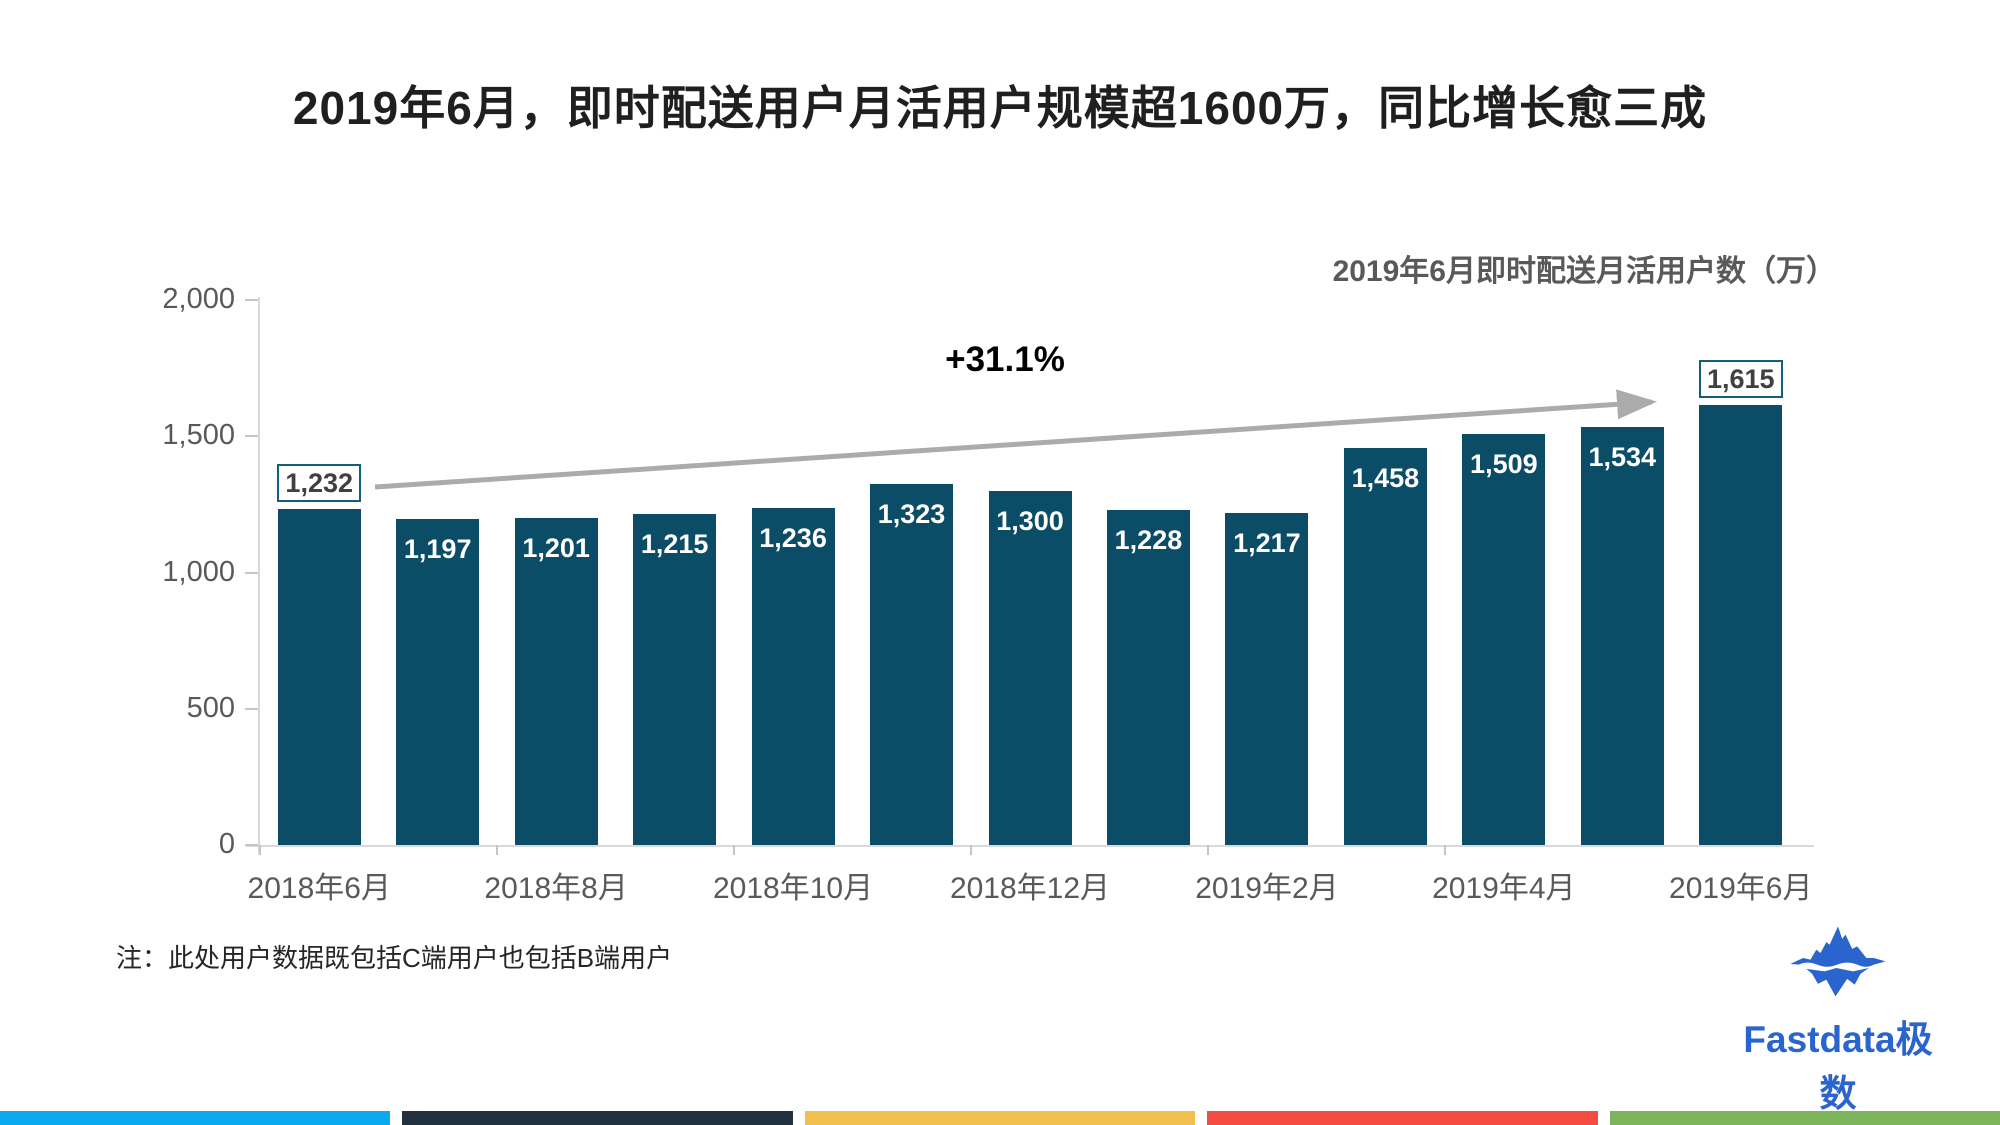 The width and height of the screenshot is (2000, 1125). I want to click on trend-arrow, so click(1015, 439).